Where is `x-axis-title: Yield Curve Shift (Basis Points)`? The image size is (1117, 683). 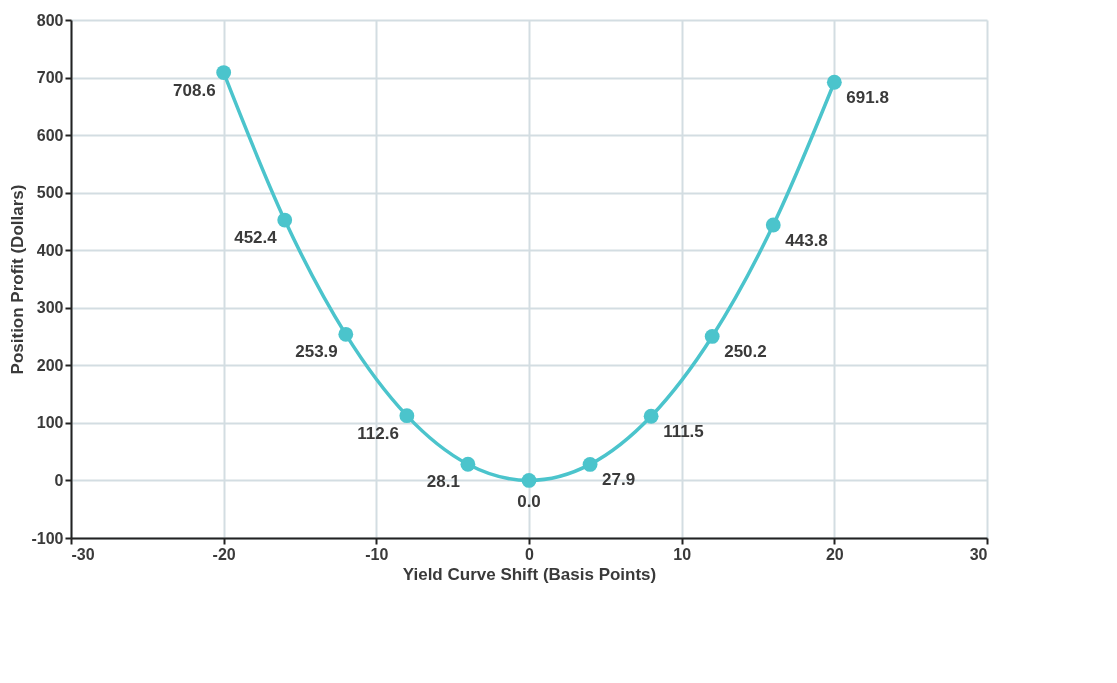 x-axis-title: Yield Curve Shift (Basis Points) is located at coordinates (529, 574).